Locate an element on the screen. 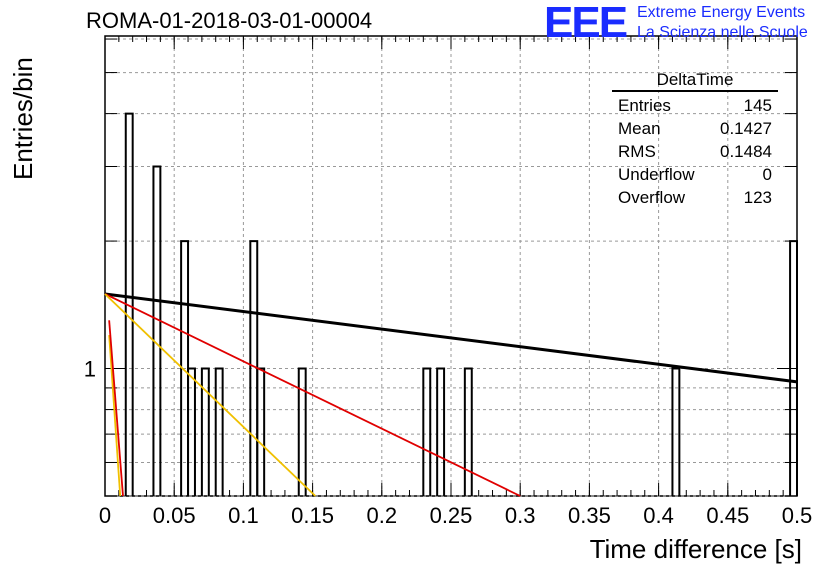 This screenshot has width=836, height=572. x-tick-label: 0.35 is located at coordinates (589, 515).